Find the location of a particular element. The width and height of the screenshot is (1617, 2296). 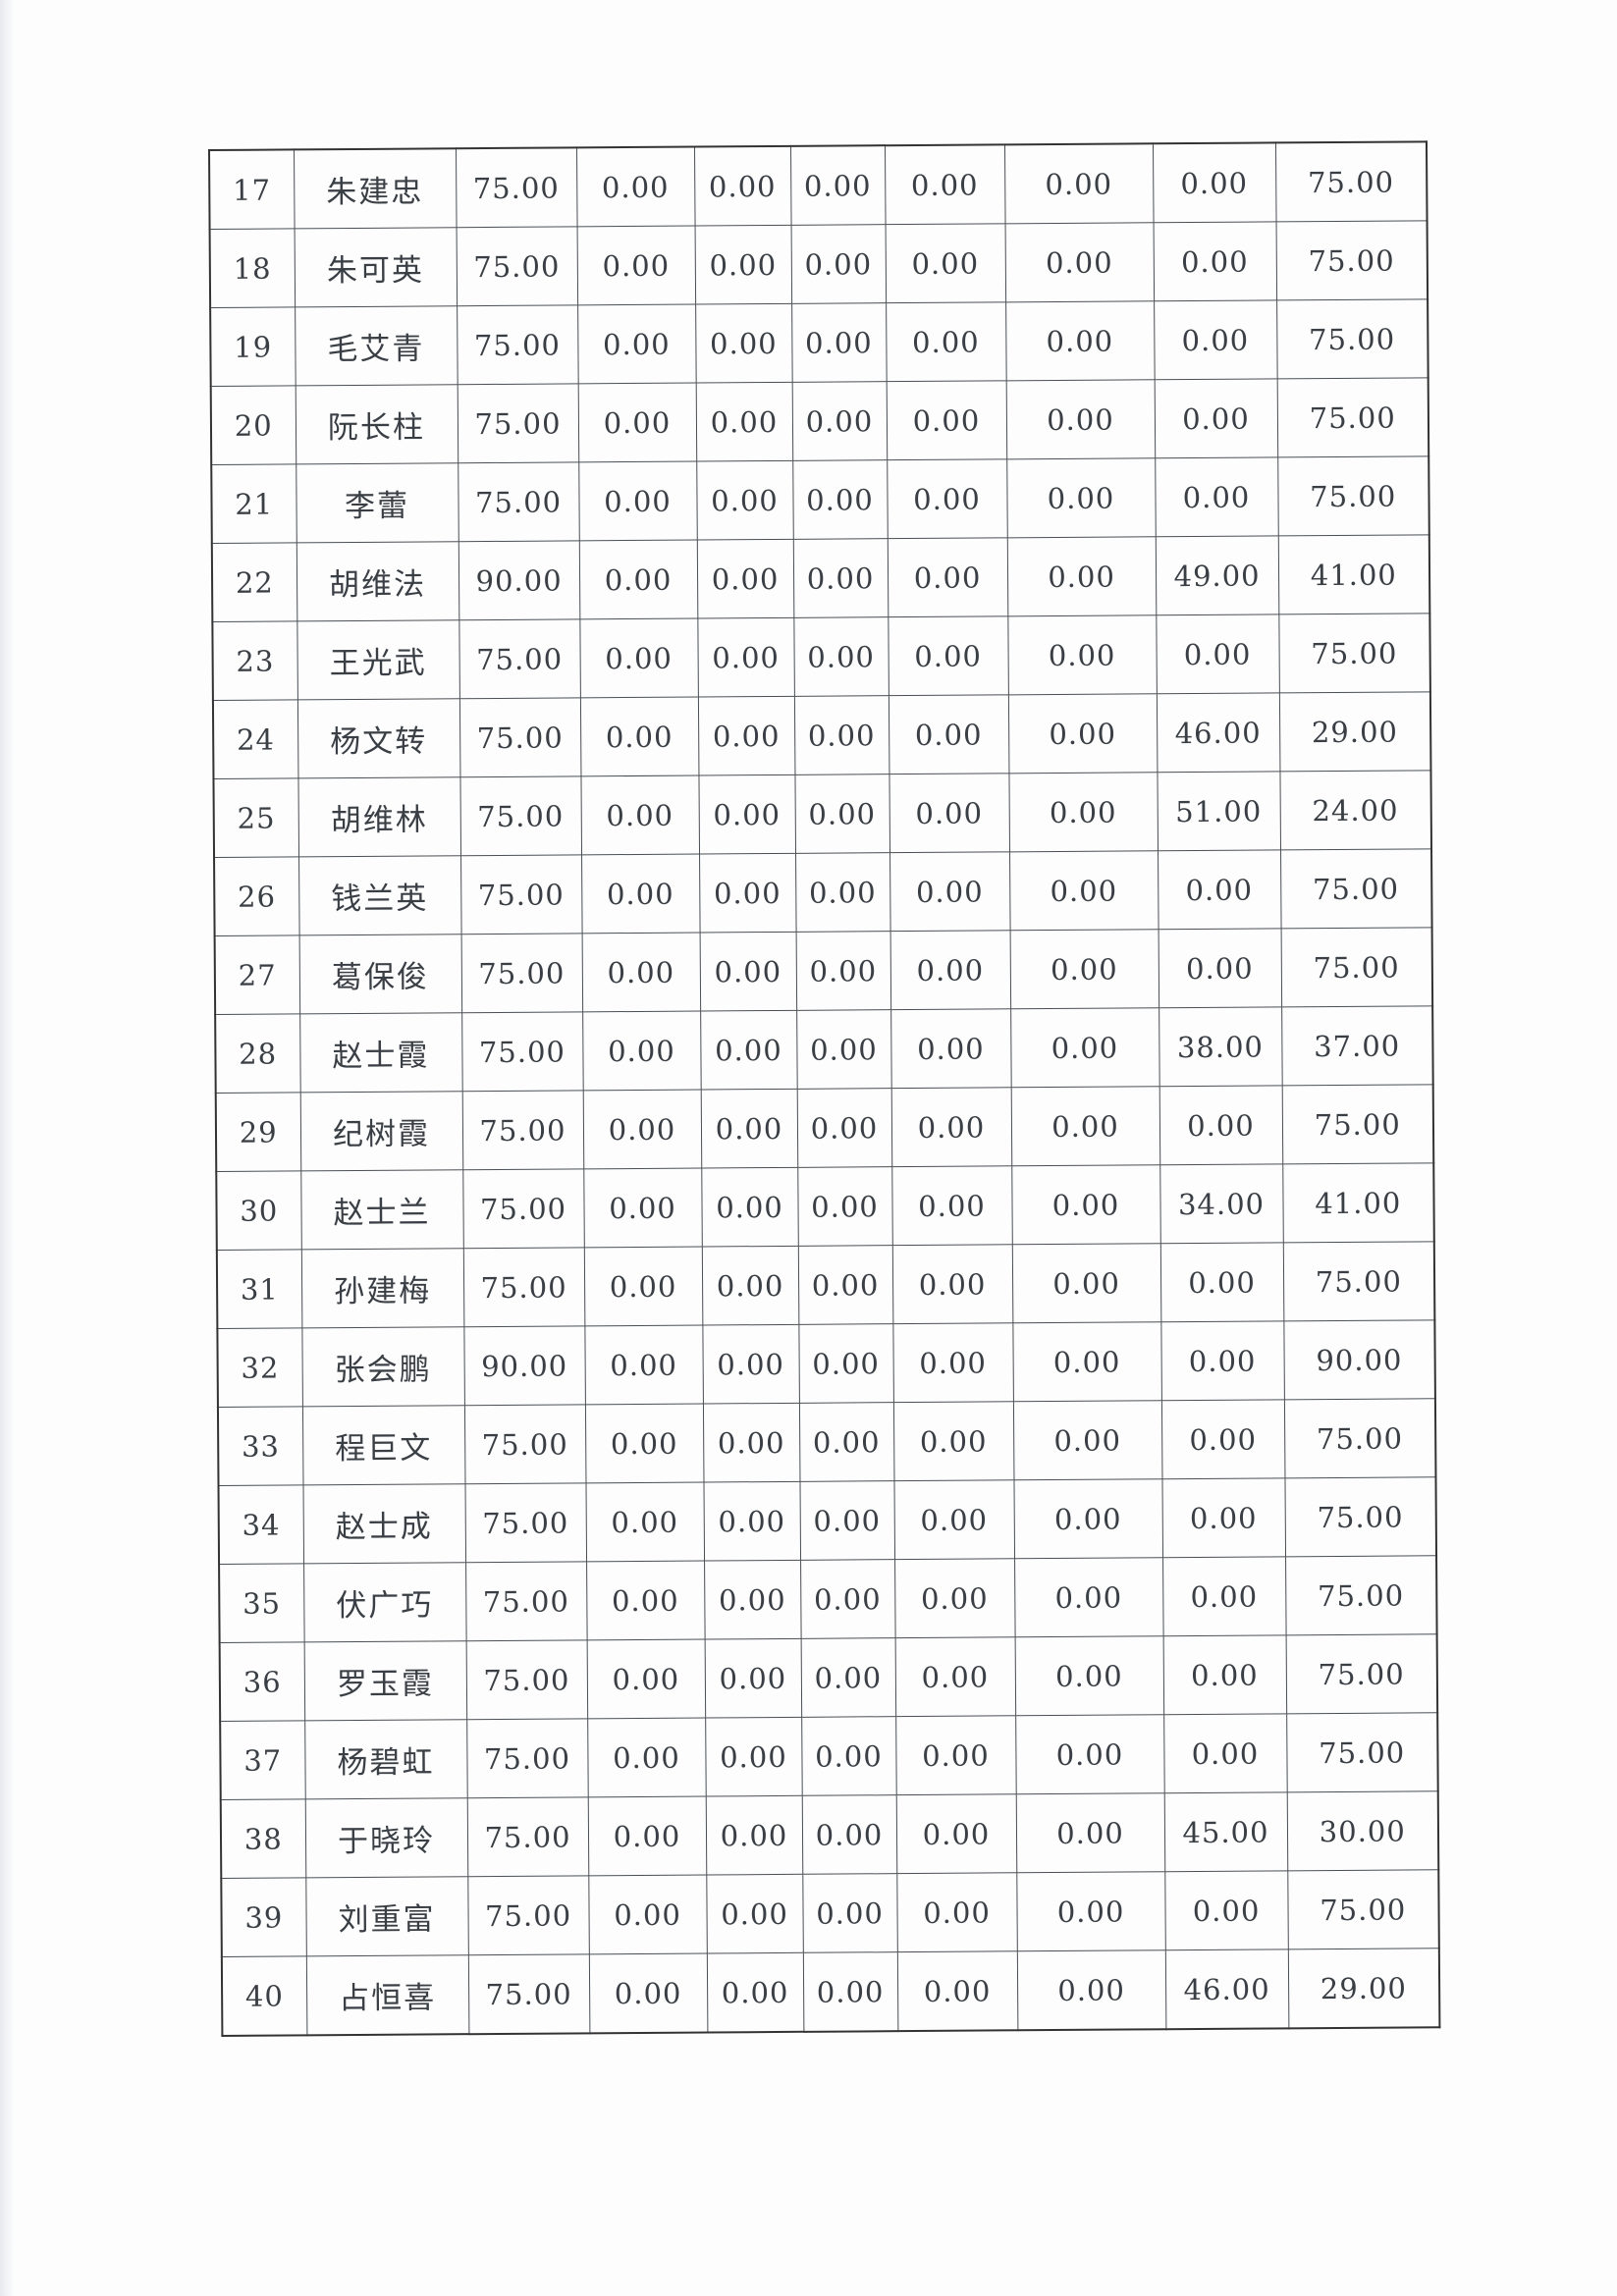

table-row: 39 刘重富 75.00 0.00 0.00 0.00 0.00 0.00 0.00 75.00 is located at coordinates (830, 1913).